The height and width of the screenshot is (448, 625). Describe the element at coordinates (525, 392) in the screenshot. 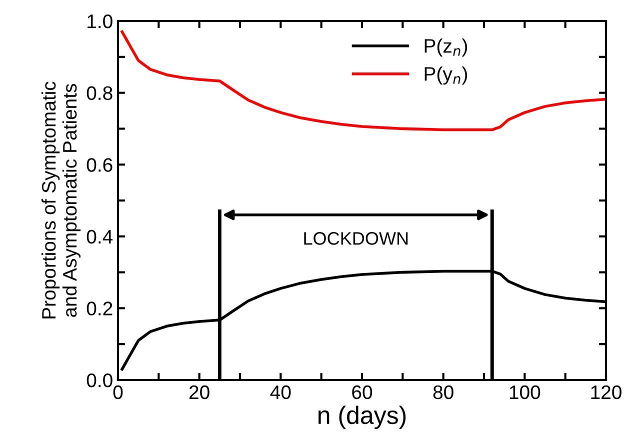

I see `x-tick-label: 100` at that location.